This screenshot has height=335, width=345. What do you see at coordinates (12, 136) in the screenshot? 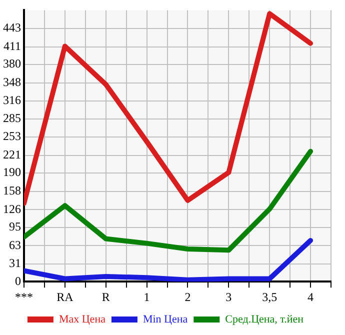
I see `y-tick-label: 253` at bounding box center [12, 136].